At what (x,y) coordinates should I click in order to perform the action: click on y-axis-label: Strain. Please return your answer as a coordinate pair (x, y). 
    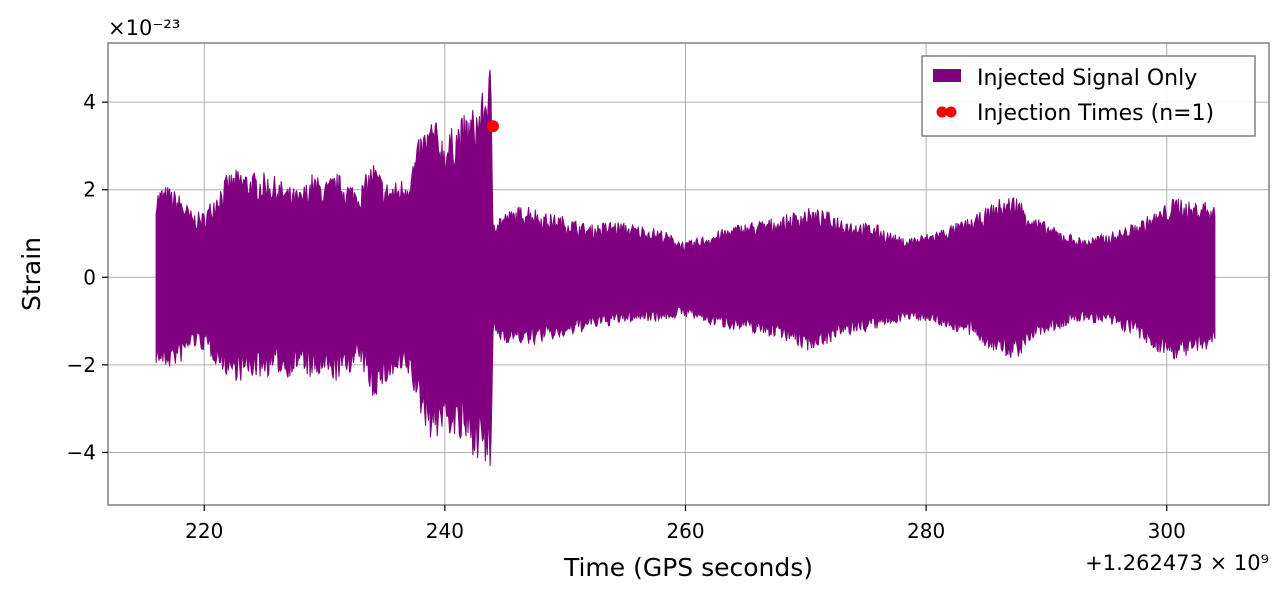
    Looking at the image, I should click on (31, 274).